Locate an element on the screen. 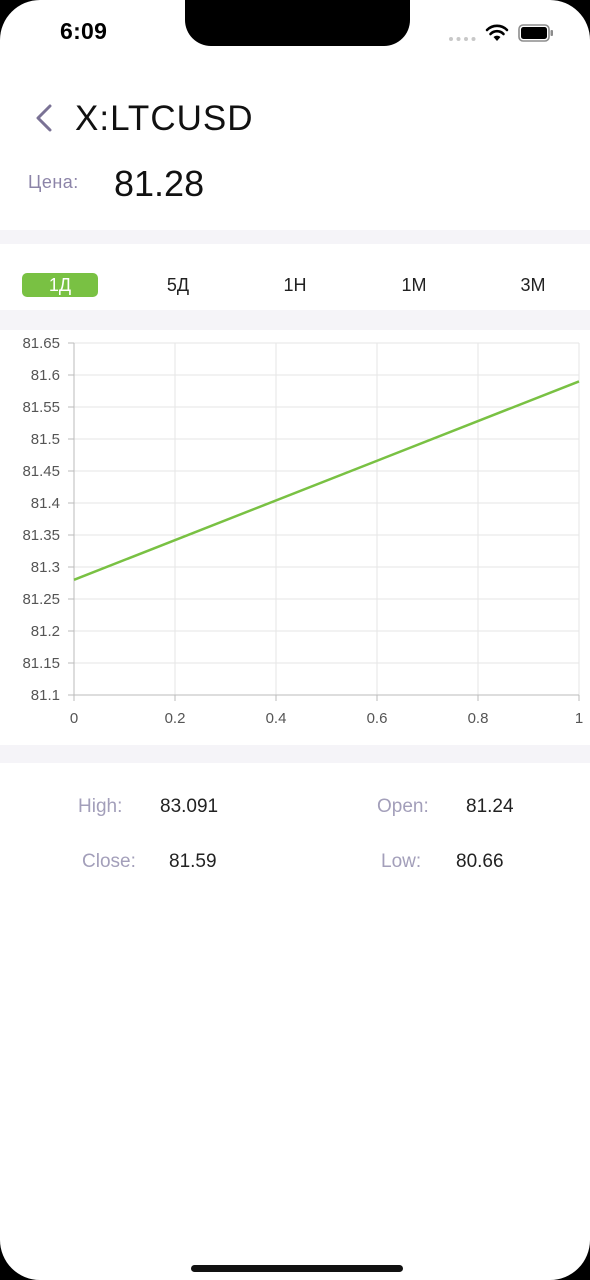 The image size is (590, 1280). low-label: Low: is located at coordinates (401, 861).